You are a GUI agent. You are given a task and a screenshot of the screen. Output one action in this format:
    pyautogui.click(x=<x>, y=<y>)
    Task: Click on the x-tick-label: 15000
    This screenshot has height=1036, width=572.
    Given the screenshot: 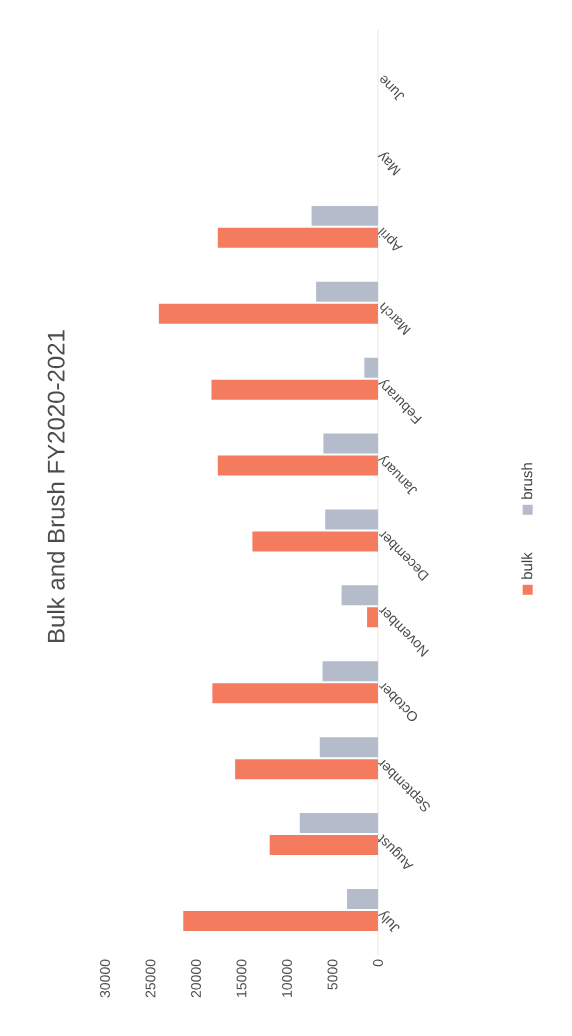 What is the action you would take?
    pyautogui.click(x=241, y=978)
    